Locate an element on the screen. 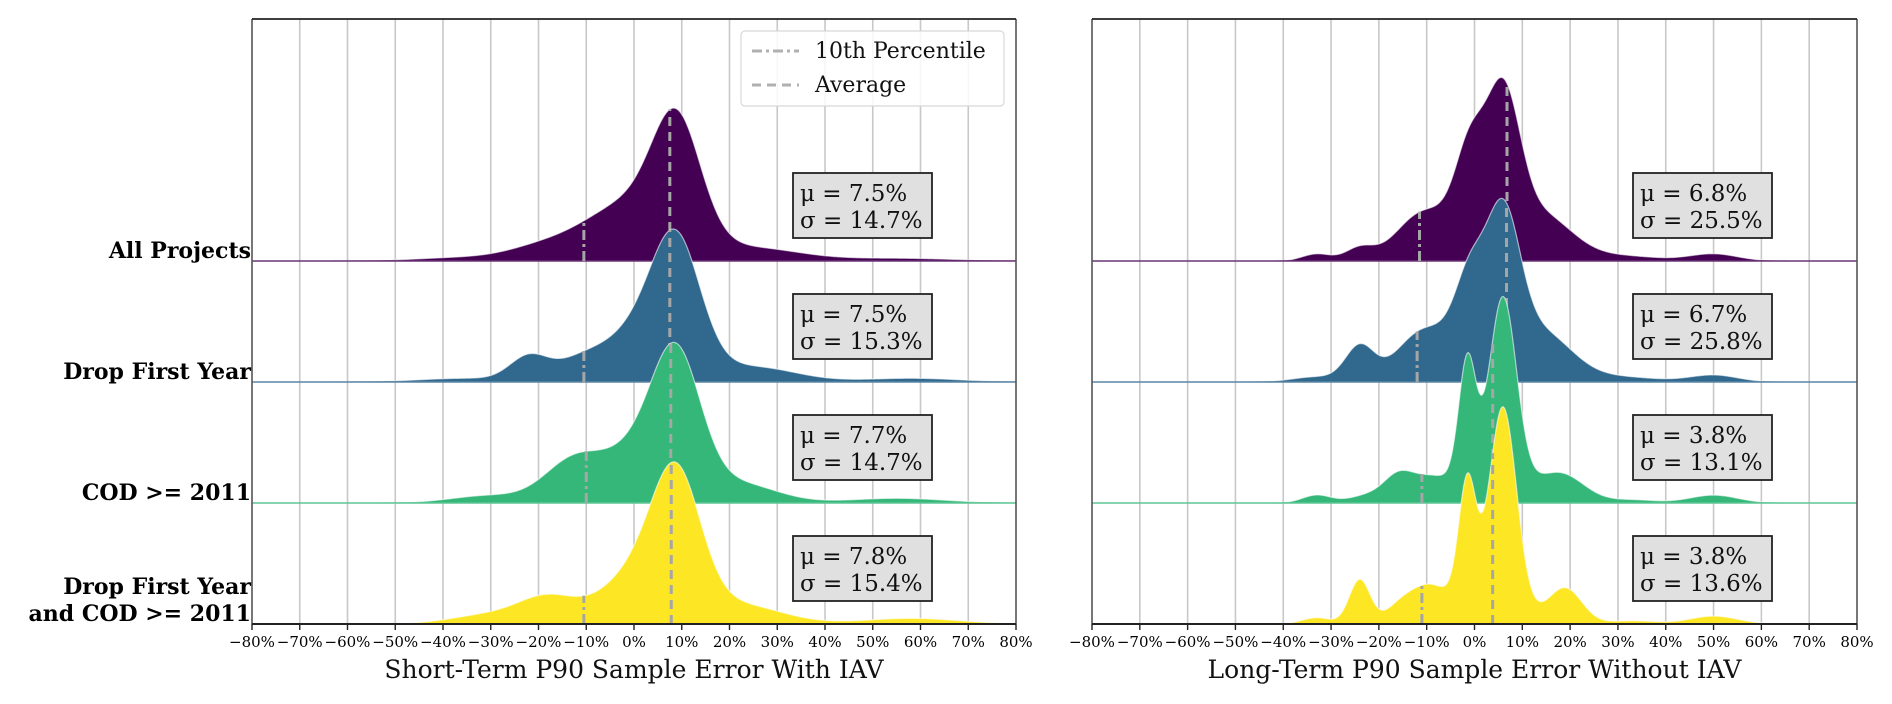 This screenshot has width=1892, height=704. x-axis-title: Long-Term P90 Sample Error Without IAV is located at coordinates (1475, 669).